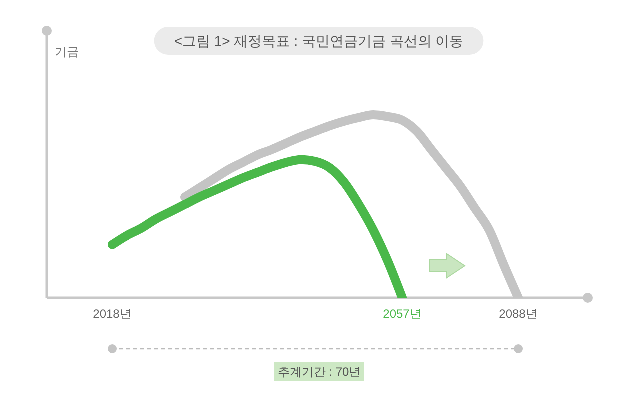  What do you see at coordinates (67, 52) in the screenshot?
I see `y-axis-title: 기금` at bounding box center [67, 52].